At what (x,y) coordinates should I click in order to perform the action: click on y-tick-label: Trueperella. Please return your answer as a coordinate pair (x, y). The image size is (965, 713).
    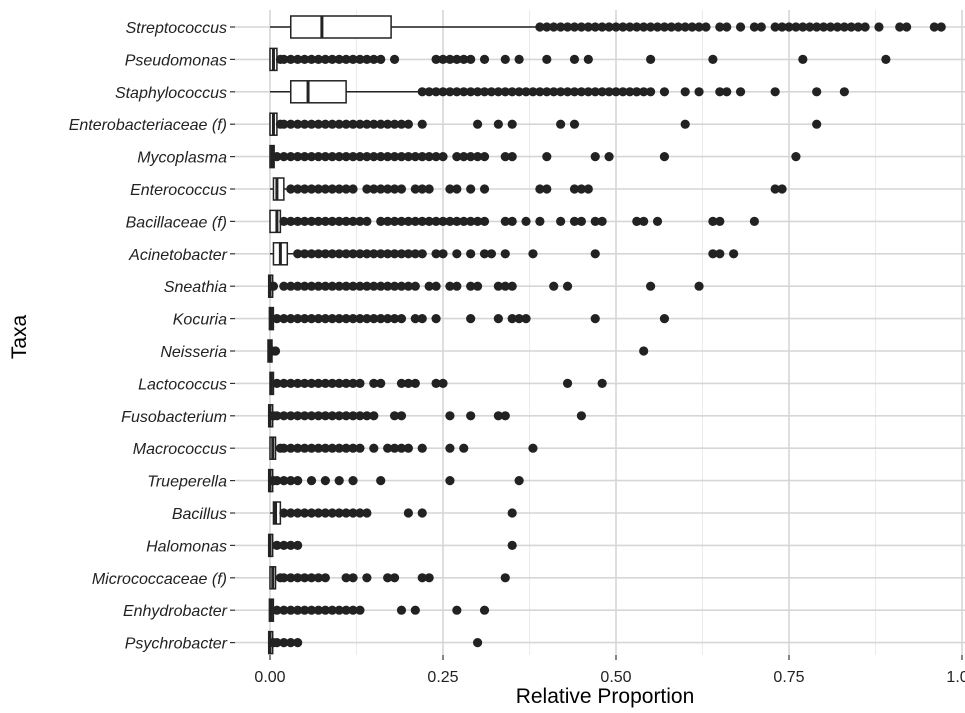
    Looking at the image, I should click on (187, 482).